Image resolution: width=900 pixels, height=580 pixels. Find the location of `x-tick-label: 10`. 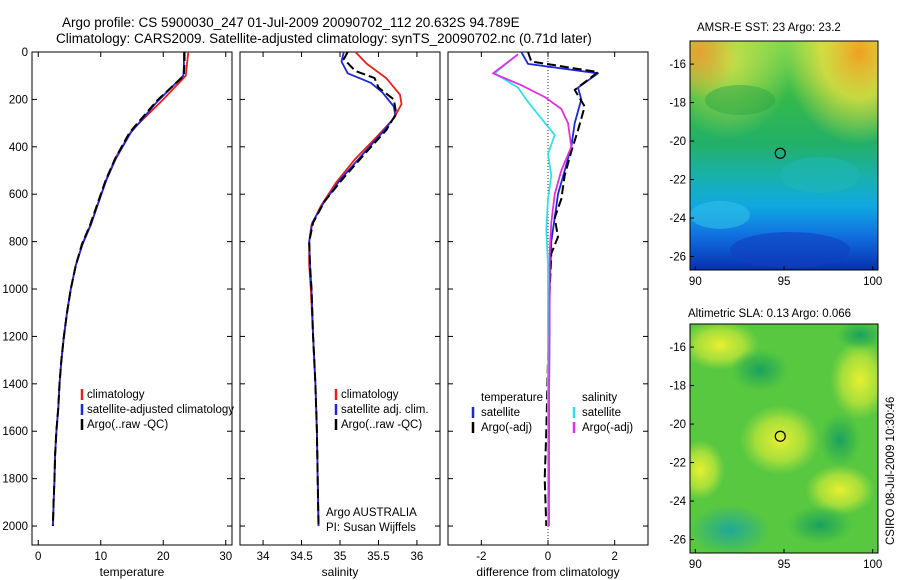

x-tick-label: 10 is located at coordinates (100, 557).